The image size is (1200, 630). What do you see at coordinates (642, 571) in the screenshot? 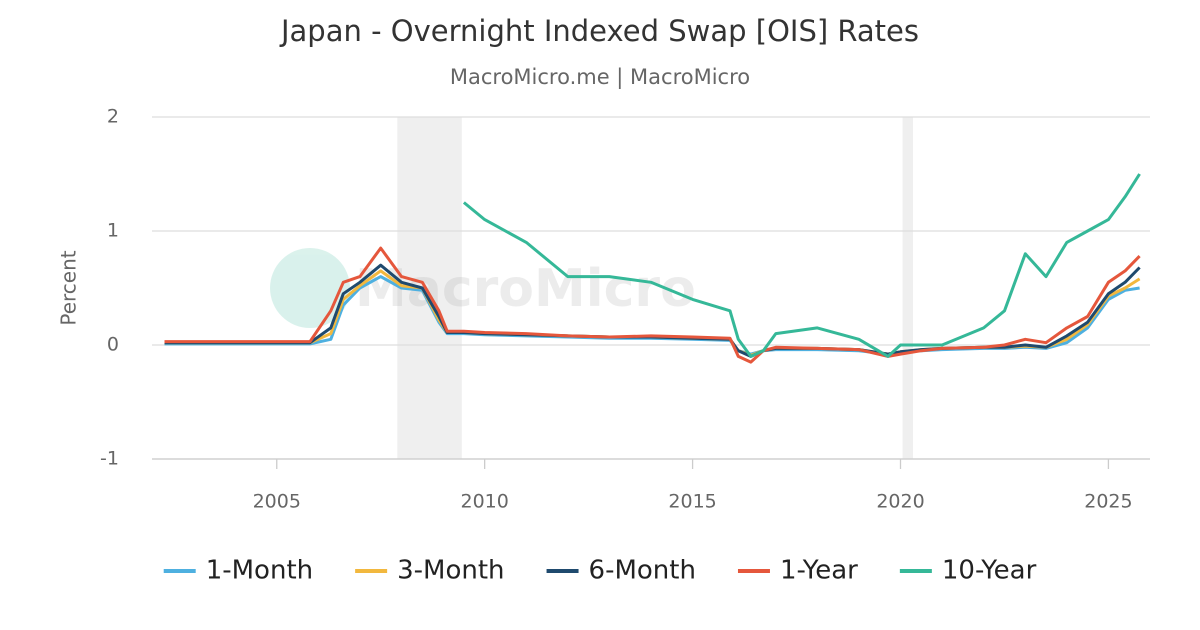
I see `legend-label: 6-Month` at bounding box center [642, 571].